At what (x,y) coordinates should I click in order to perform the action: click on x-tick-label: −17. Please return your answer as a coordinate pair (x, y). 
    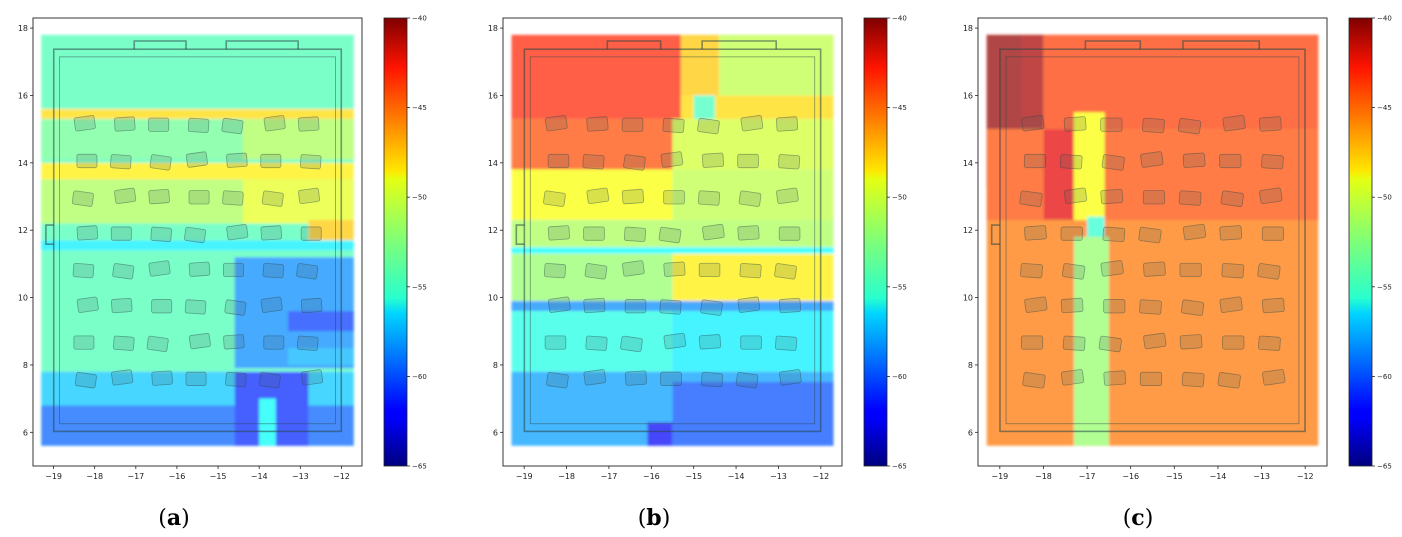
    Looking at the image, I should click on (1087, 476).